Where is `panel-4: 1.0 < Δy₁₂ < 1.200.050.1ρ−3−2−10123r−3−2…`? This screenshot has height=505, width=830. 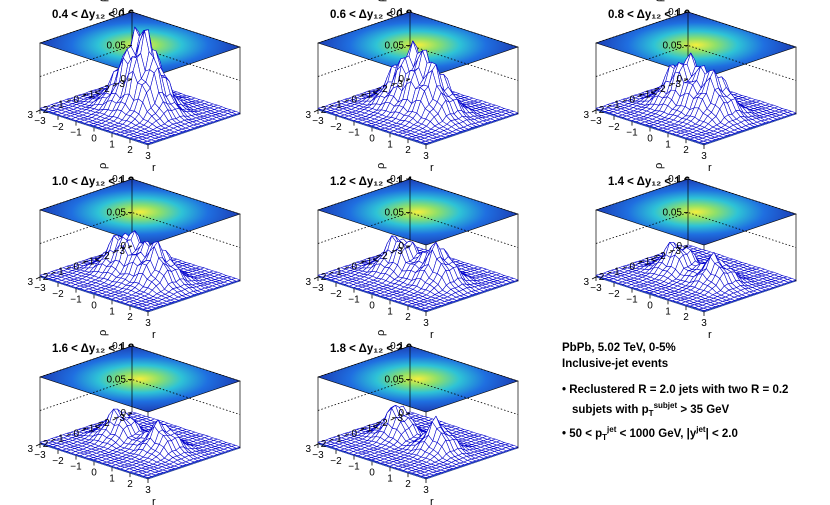
panel-4: 1.0 < Δy₁₂ < 1.200.050.1ρ−3−2−10123r−3−2… is located at coordinates (134, 252).